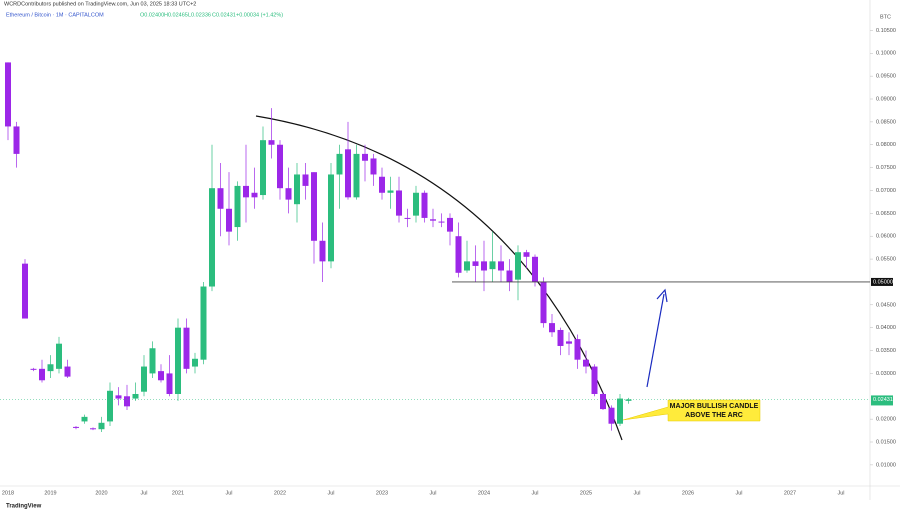 Image resolution: width=900 pixels, height=512 pixels. I want to click on y-tick-label: 0.09000, so click(886, 99).